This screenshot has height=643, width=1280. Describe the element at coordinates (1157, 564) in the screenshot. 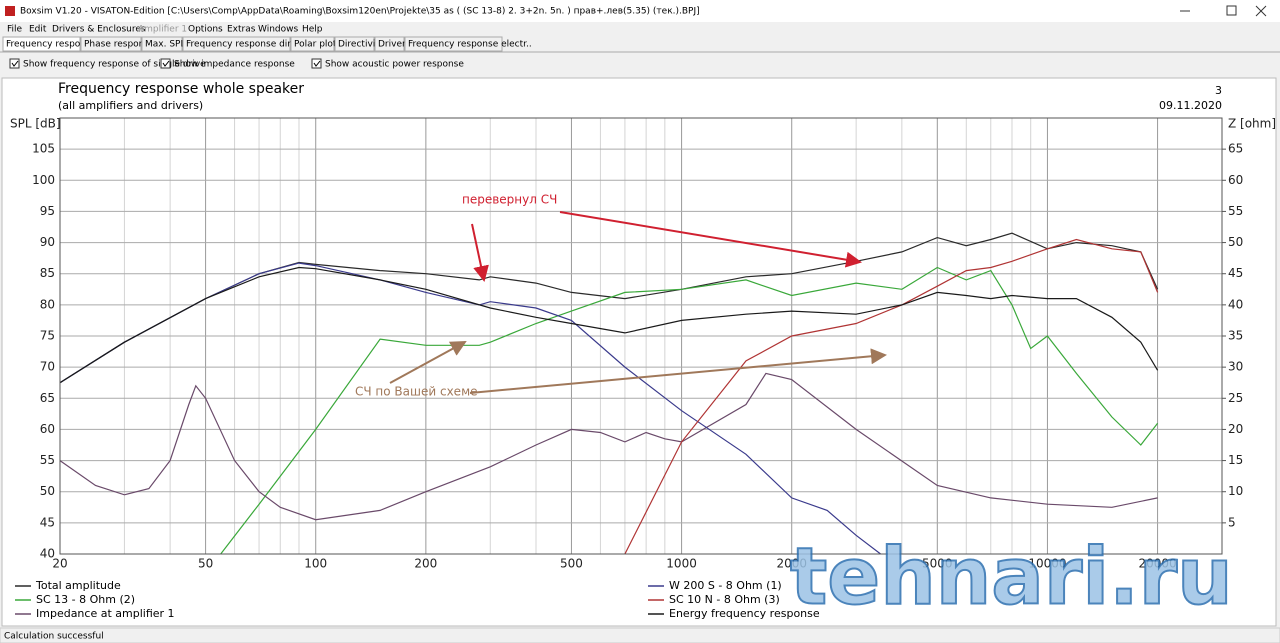

I see `x-tick-label: 20000` at that location.